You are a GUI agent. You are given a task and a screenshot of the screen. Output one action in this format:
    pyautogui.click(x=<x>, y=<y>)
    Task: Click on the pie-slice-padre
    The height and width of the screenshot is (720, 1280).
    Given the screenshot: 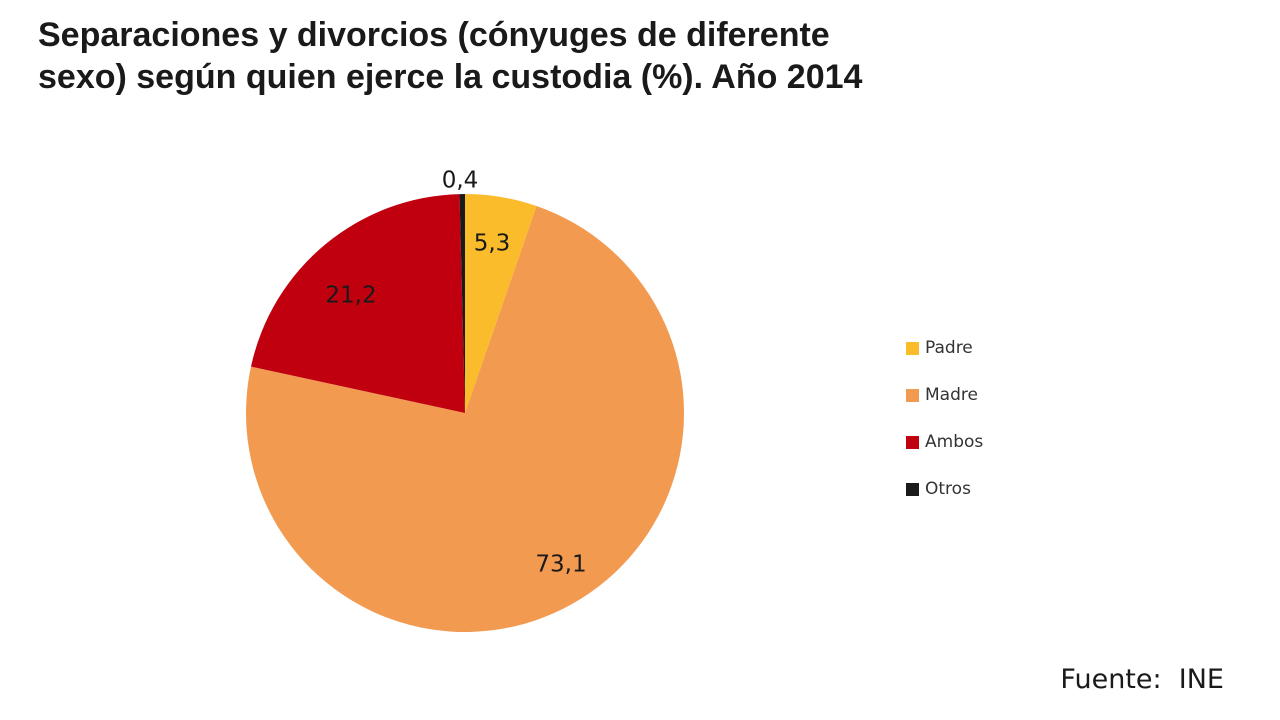 What is the action you would take?
    pyautogui.click(x=501, y=303)
    